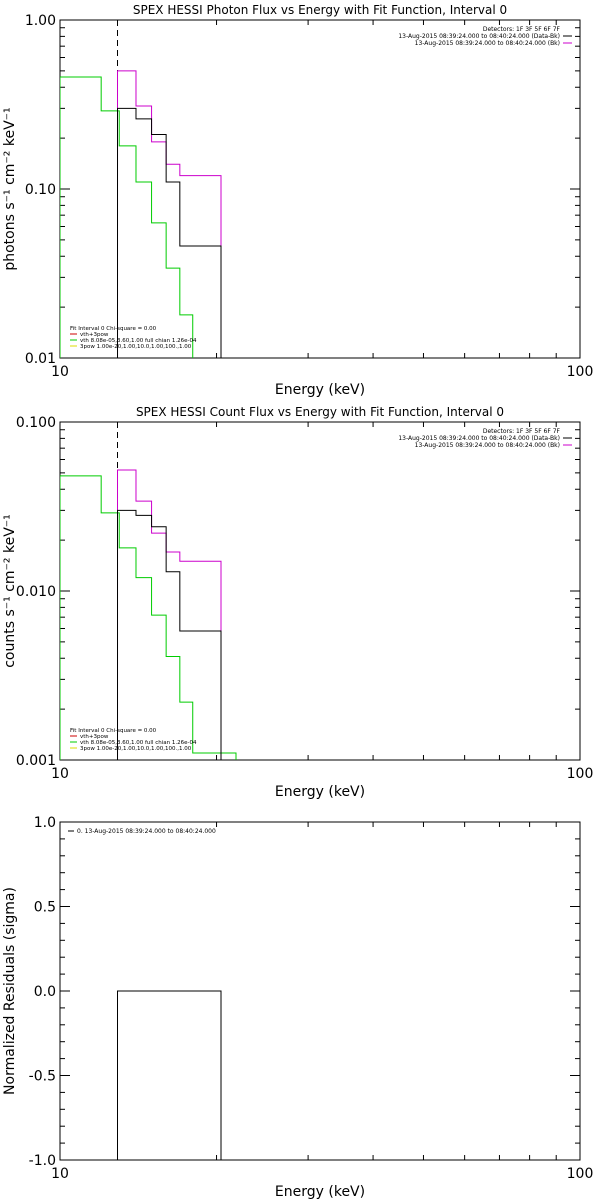 Image resolution: width=600 pixels, height=1200 pixels. Describe the element at coordinates (42, 1161) in the screenshot. I see `y-tick-label: -1.0` at that location.